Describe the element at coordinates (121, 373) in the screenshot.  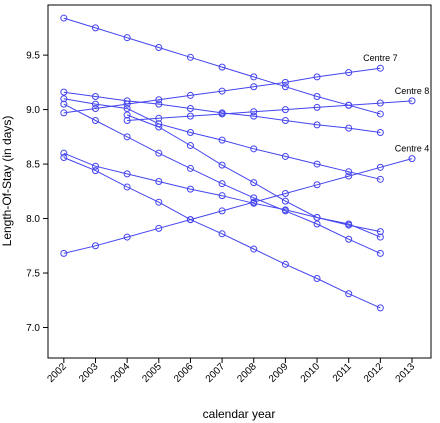
I see `x-tick-label: 2004` at that location.